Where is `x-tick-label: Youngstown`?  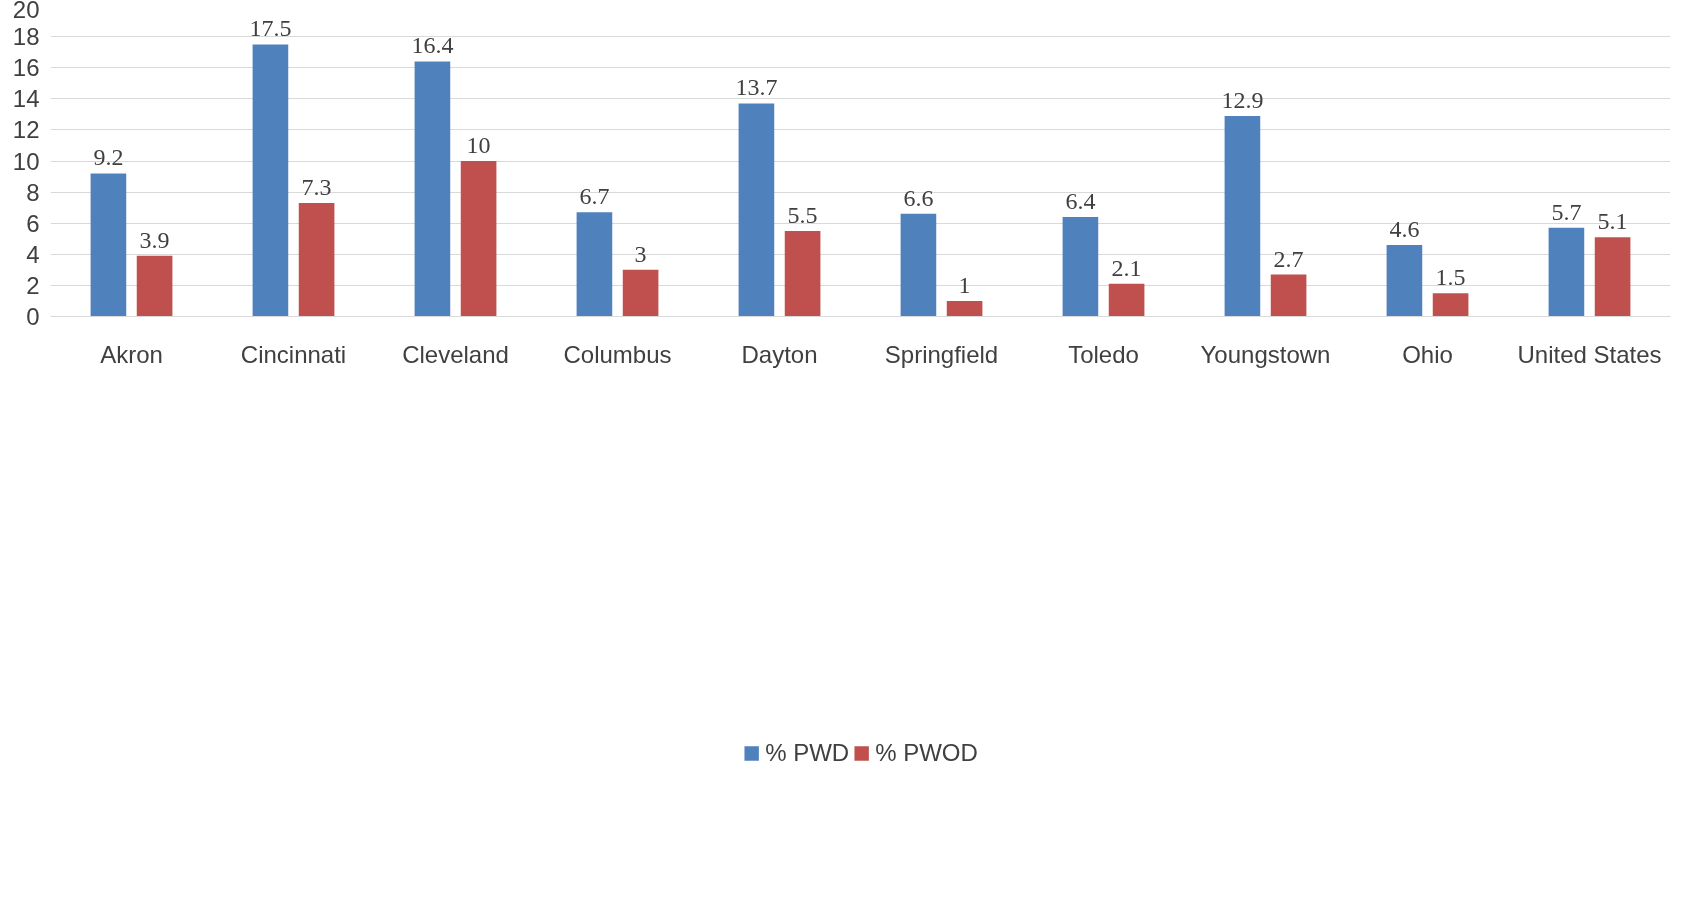 x-tick-label: Youngstown is located at coordinates (1265, 354).